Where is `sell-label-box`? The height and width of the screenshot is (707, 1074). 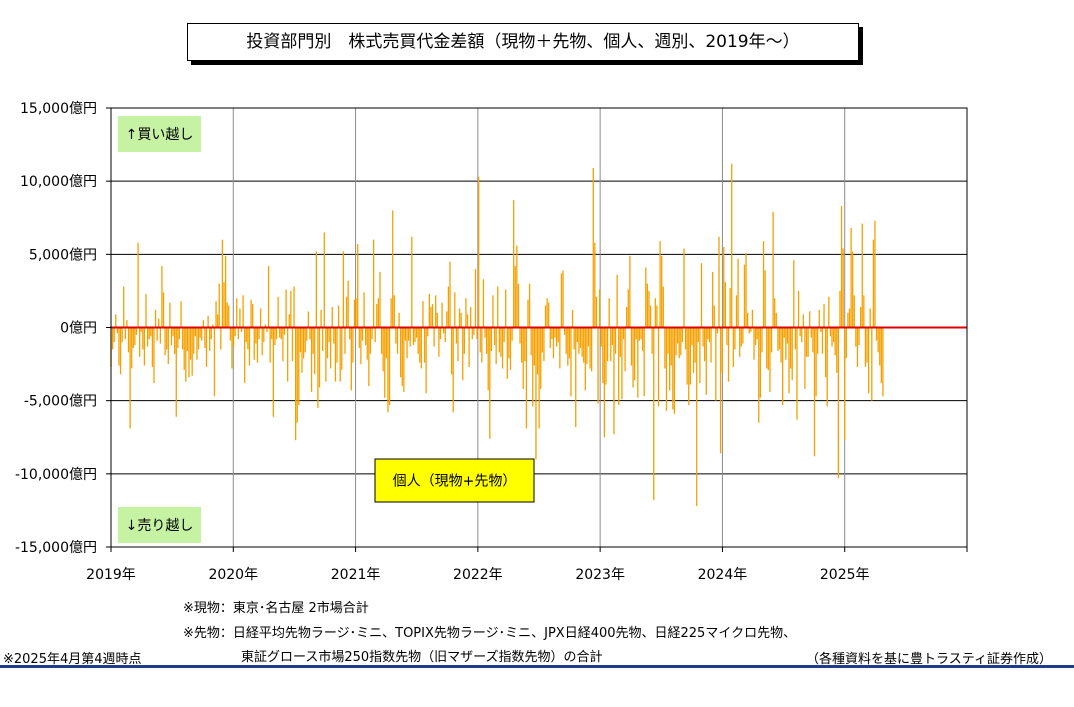 sell-label-box is located at coordinates (159, 525).